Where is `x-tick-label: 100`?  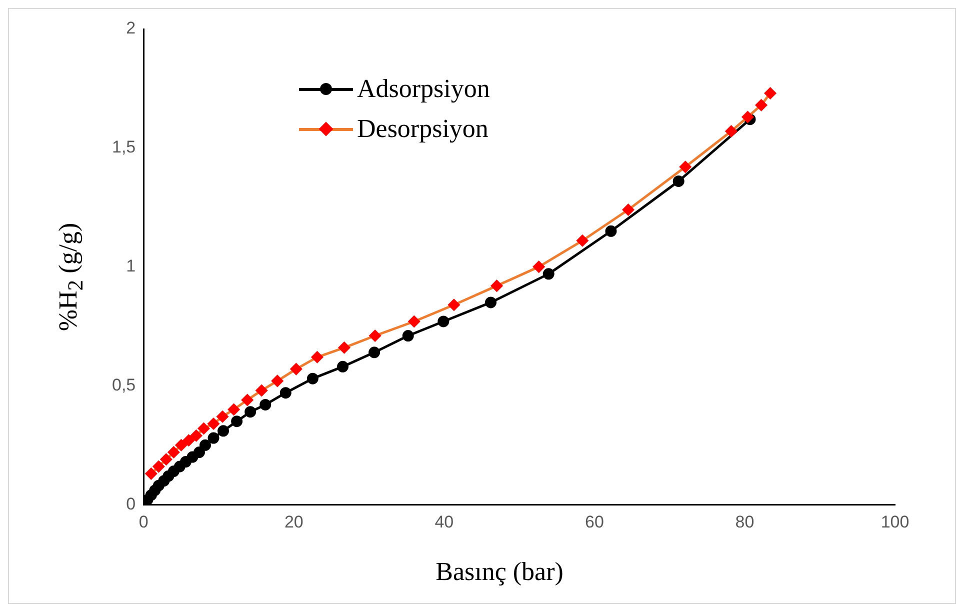
x-tick-label: 100 is located at coordinates (895, 522).